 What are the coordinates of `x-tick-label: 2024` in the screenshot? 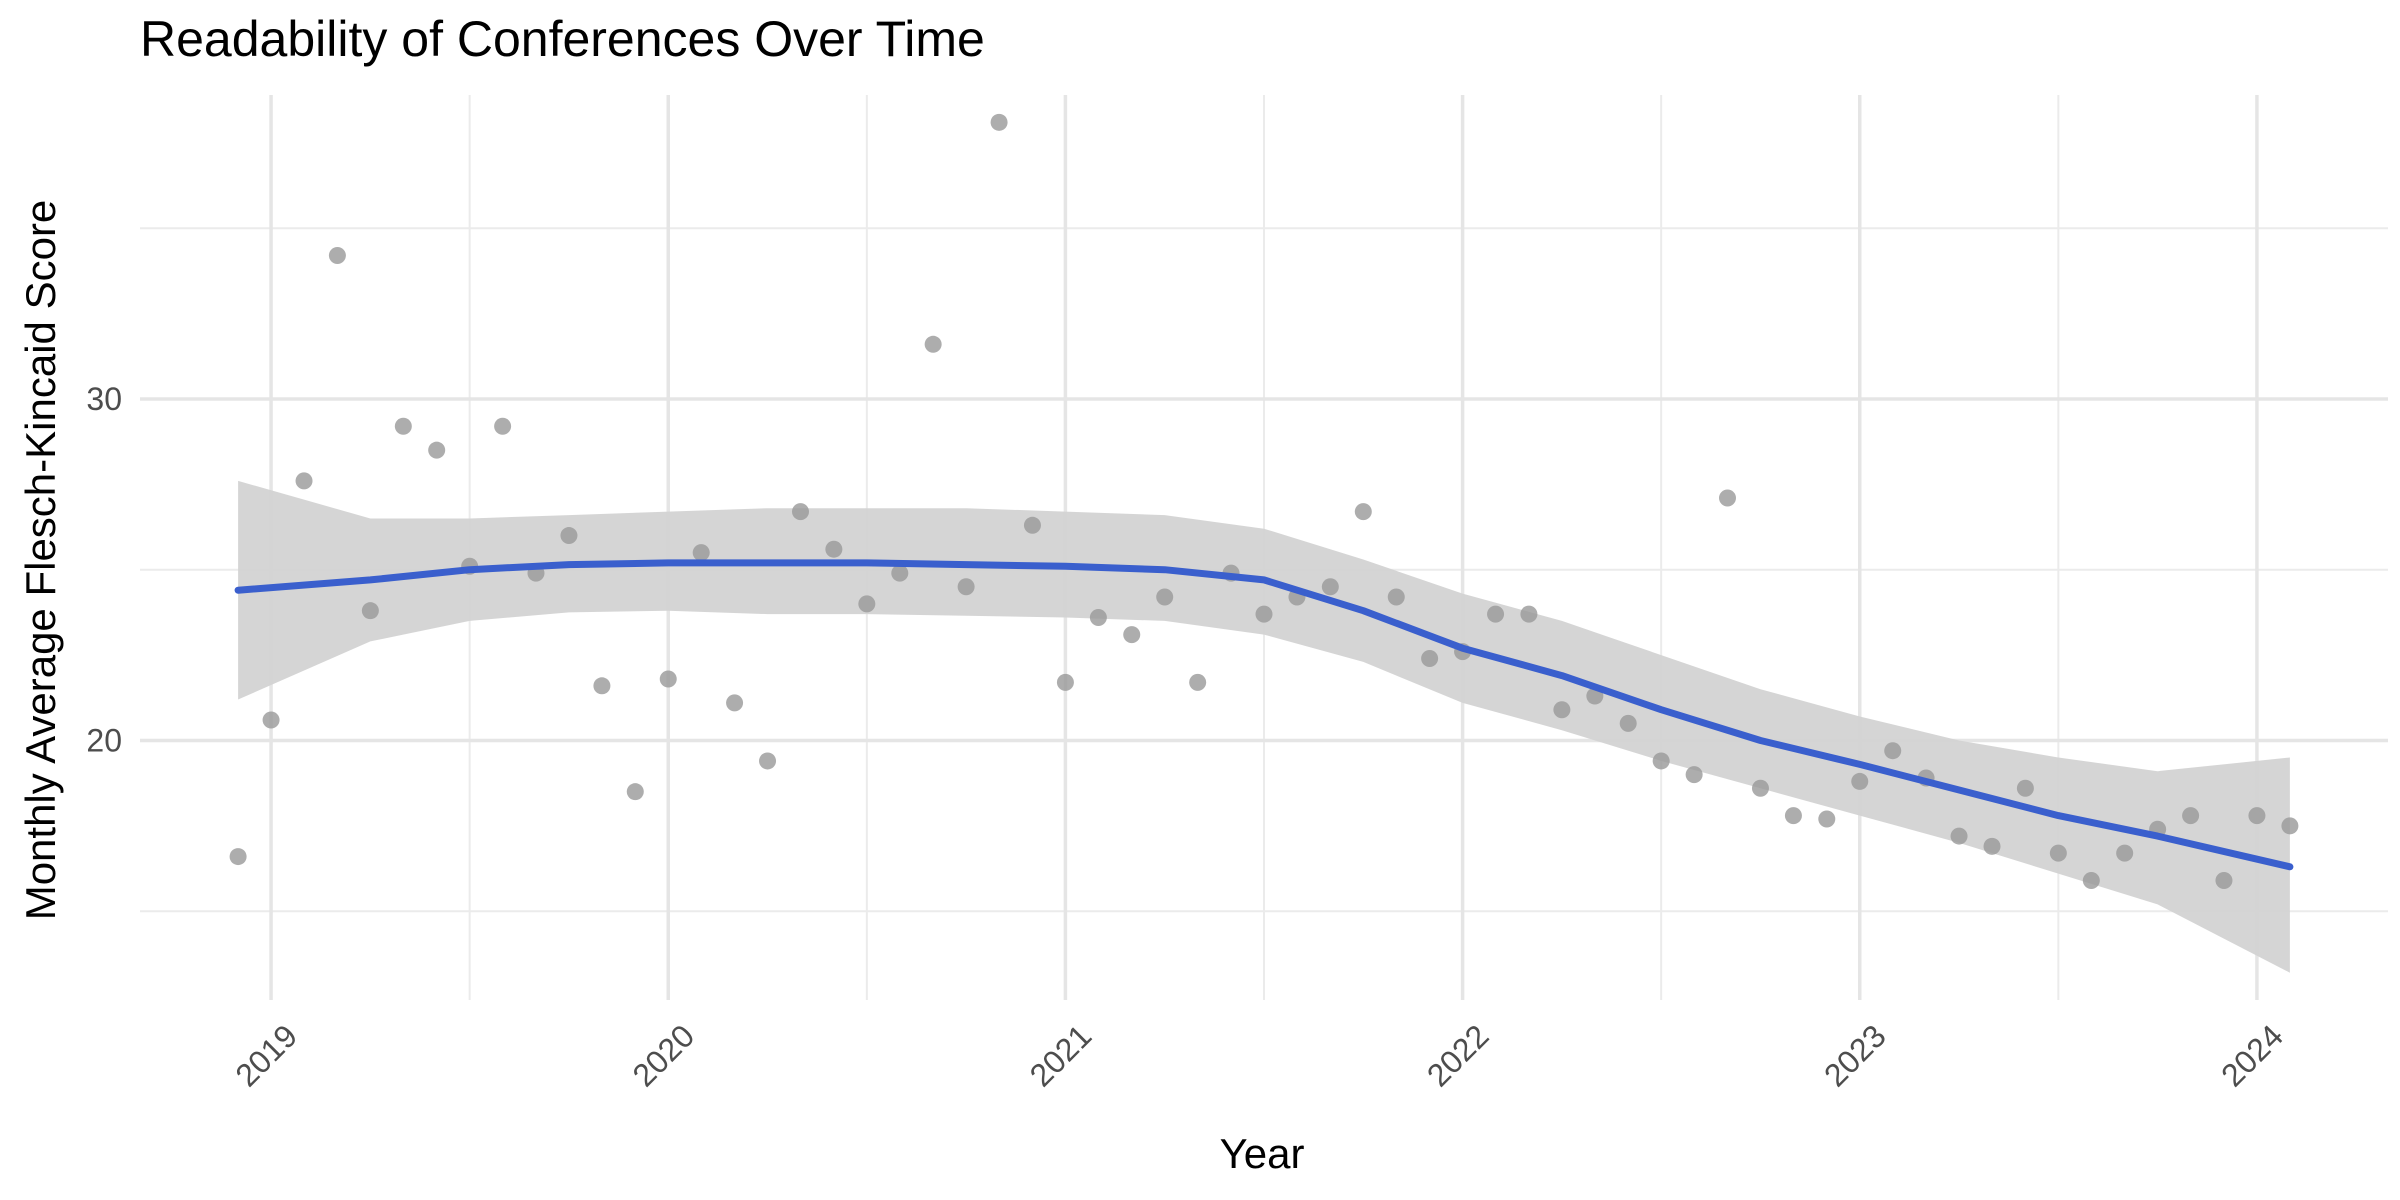 It's located at (2252, 1056).